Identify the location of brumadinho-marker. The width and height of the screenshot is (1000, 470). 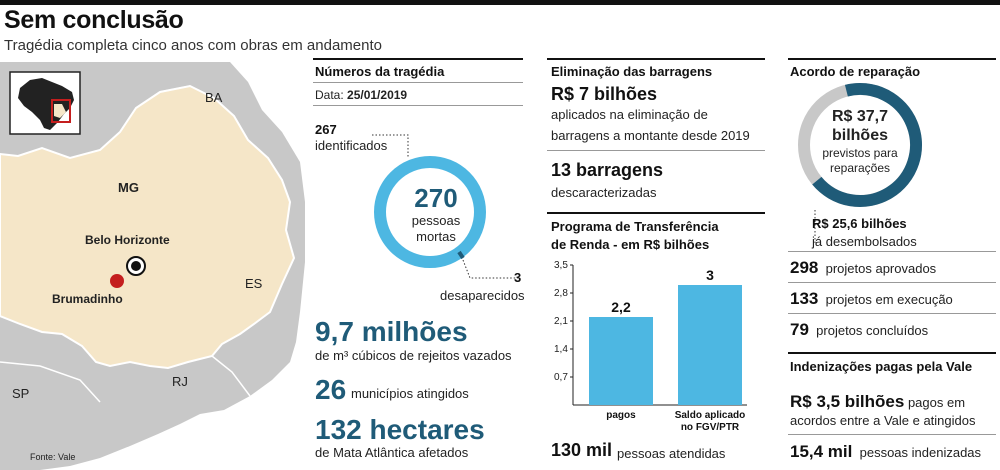
(117, 281).